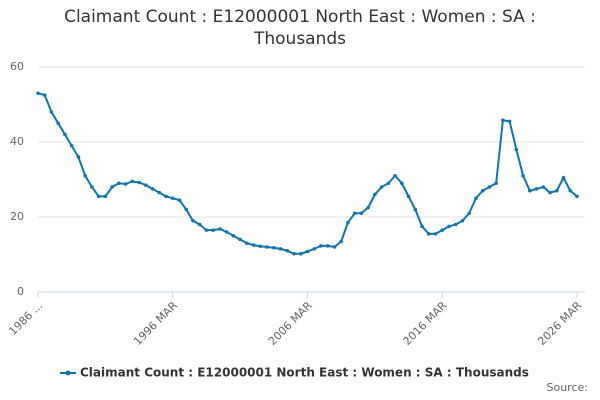 Image resolution: width=600 pixels, height=400 pixels. Describe the element at coordinates (68, 373) in the screenshot. I see `legend-marker` at that location.